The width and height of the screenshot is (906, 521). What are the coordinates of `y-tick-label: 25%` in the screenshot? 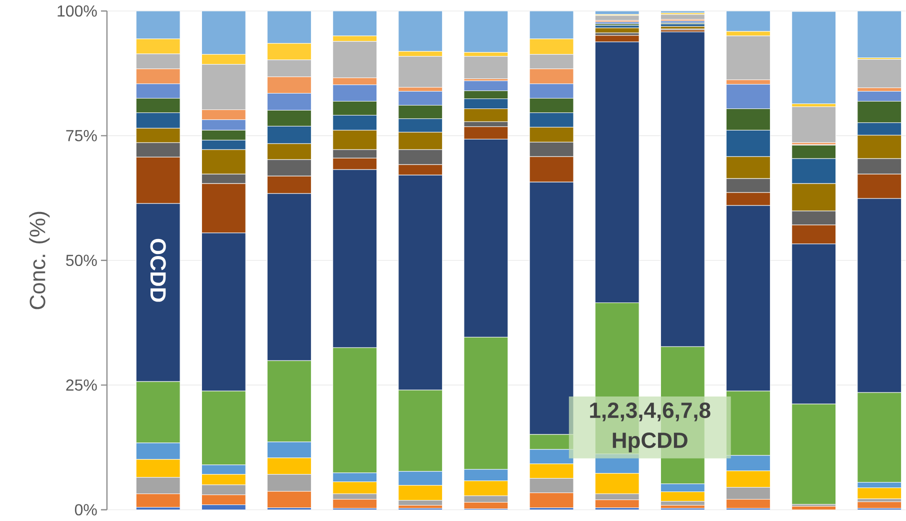 It's located at (81, 385).